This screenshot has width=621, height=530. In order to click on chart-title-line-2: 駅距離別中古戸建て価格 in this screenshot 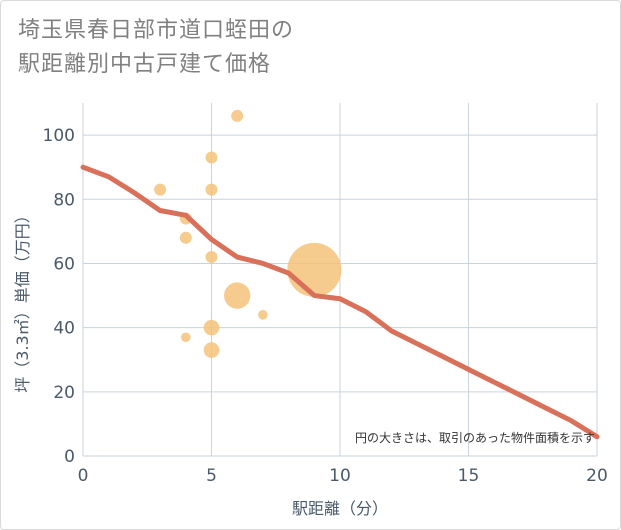, I will do `click(145, 64)`.